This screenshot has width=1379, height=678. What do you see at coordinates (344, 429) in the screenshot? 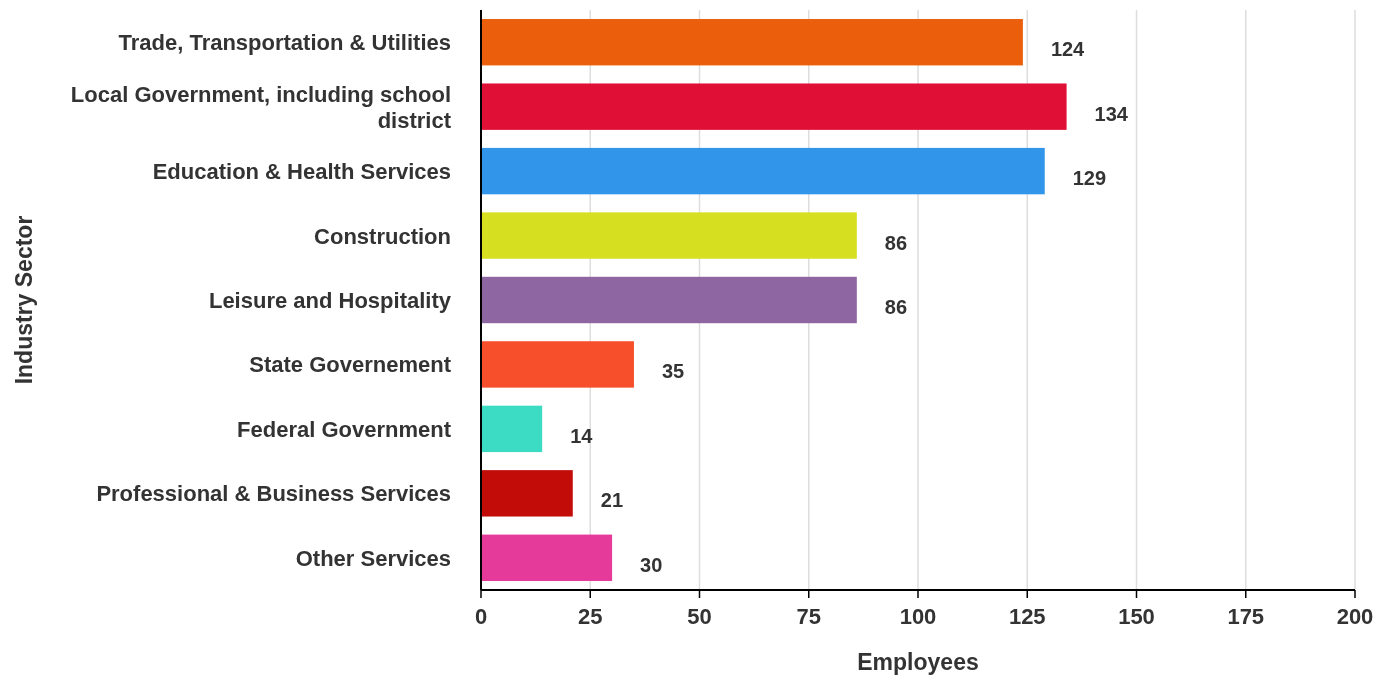
I see `y-tick-label: Federal Government` at bounding box center [344, 429].